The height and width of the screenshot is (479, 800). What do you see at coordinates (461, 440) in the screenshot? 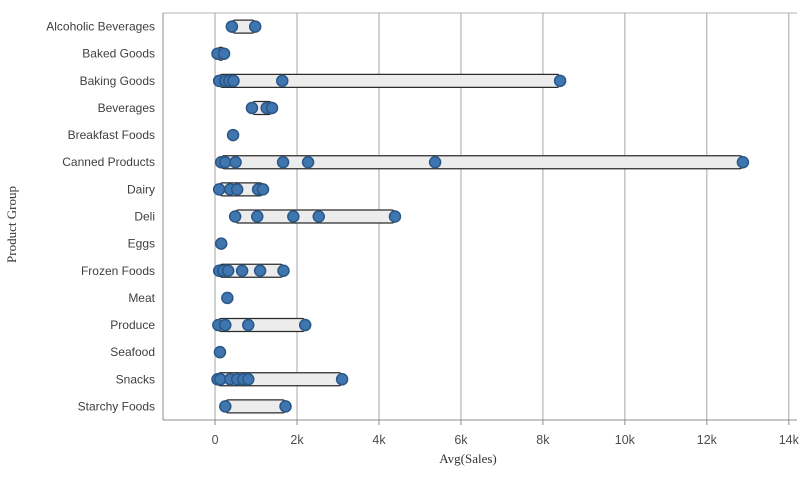
I see `x-tick-label: 6k` at bounding box center [461, 440].